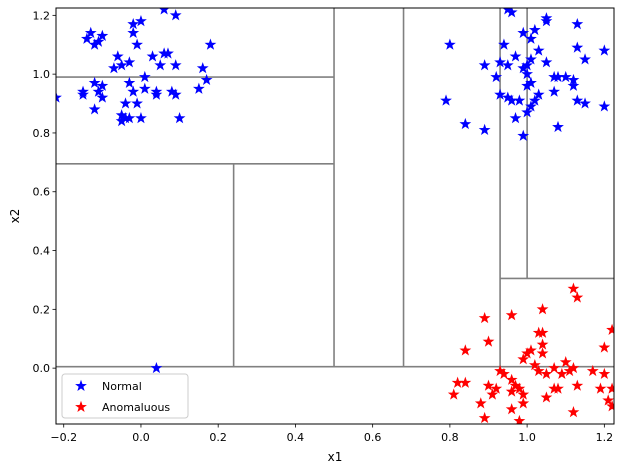  Describe the element at coordinates (42, 192) in the screenshot. I see `y-tick-label: 0.6` at that location.